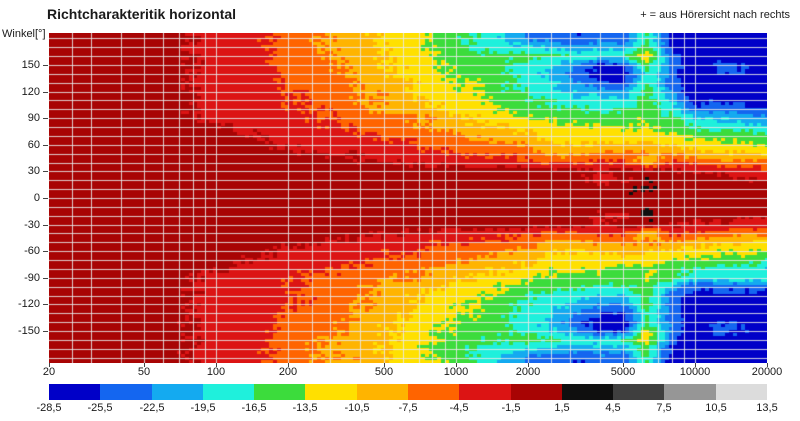 The height and width of the screenshot is (421, 800). Describe the element at coordinates (28, 331) in the screenshot. I see `y-tick-label: -150` at that location.